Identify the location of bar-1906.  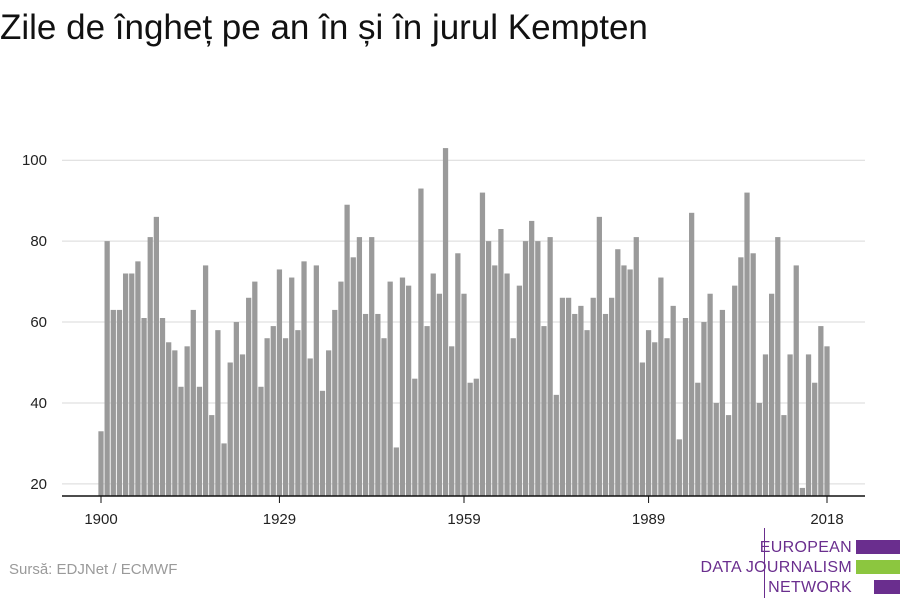
(138, 378).